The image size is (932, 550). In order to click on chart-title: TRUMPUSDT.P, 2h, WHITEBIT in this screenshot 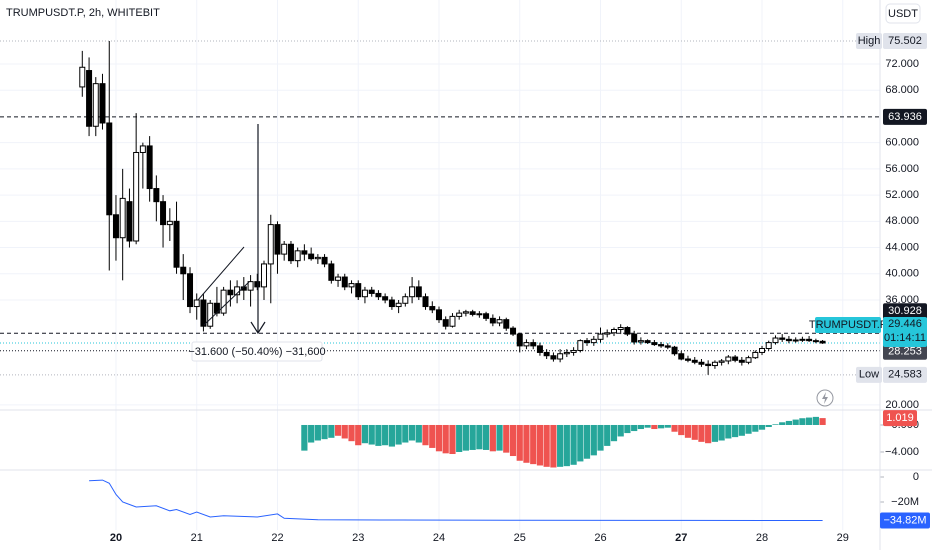, I will do `click(83, 13)`.